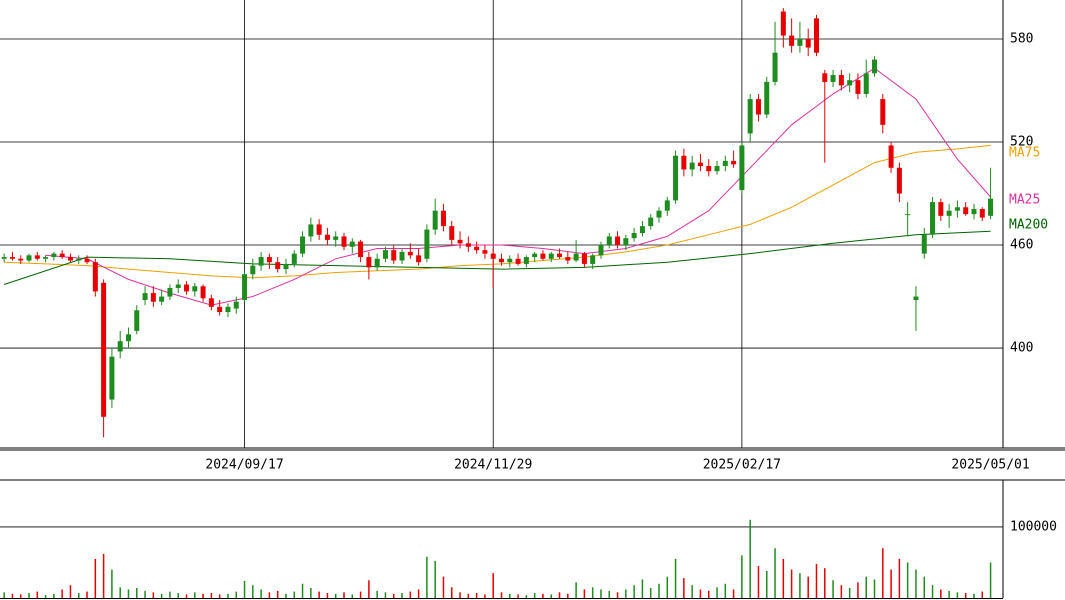 Image resolution: width=1065 pixels, height=600 pixels. I want to click on legend-label: MA25, so click(1024, 200).